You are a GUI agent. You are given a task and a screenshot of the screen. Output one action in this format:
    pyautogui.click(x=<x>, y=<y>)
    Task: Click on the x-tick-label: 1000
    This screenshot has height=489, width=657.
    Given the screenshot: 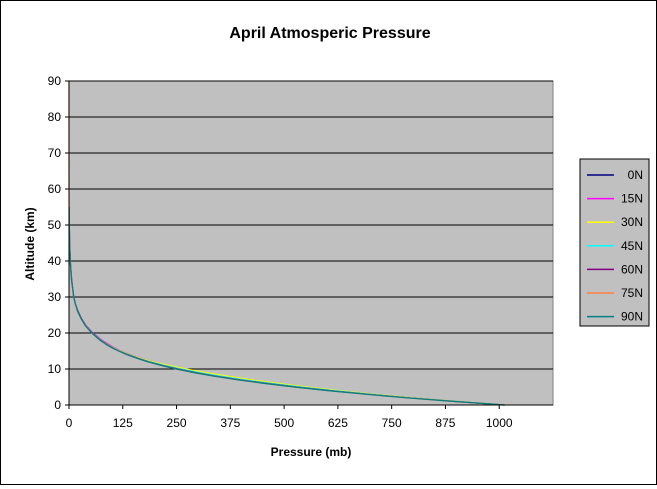 What is the action you would take?
    pyautogui.click(x=499, y=423)
    